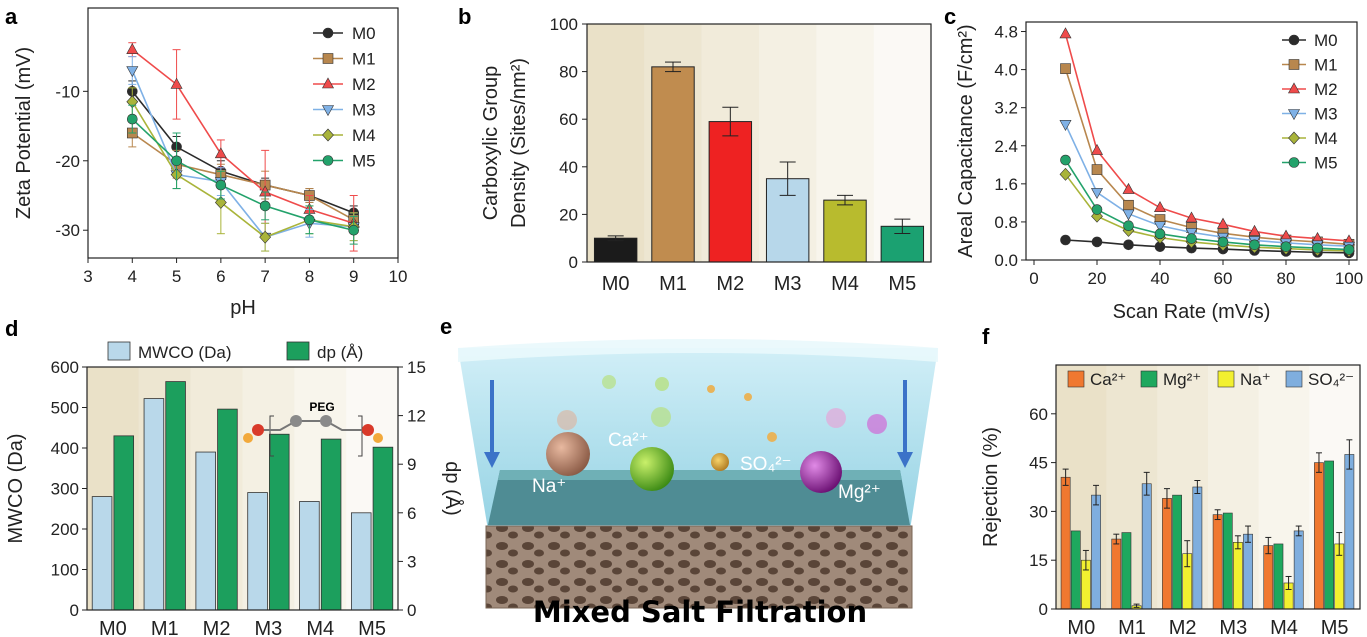  Describe the element at coordinates (321, 407) in the screenshot. I see `peg-label: PEG` at that location.